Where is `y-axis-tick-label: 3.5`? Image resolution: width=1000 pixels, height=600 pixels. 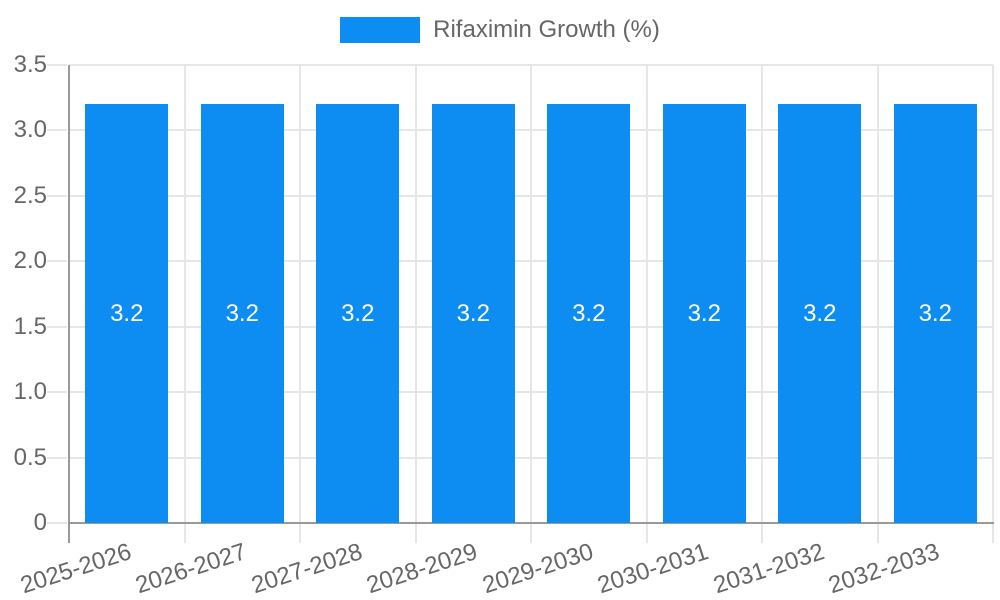
y-axis-tick-label: 3.5 is located at coordinates (30, 64).